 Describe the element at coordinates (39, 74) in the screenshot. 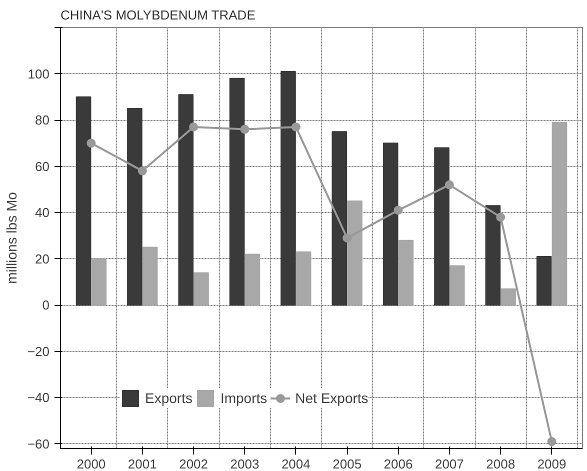

I see `y-tick-label: 100` at that location.